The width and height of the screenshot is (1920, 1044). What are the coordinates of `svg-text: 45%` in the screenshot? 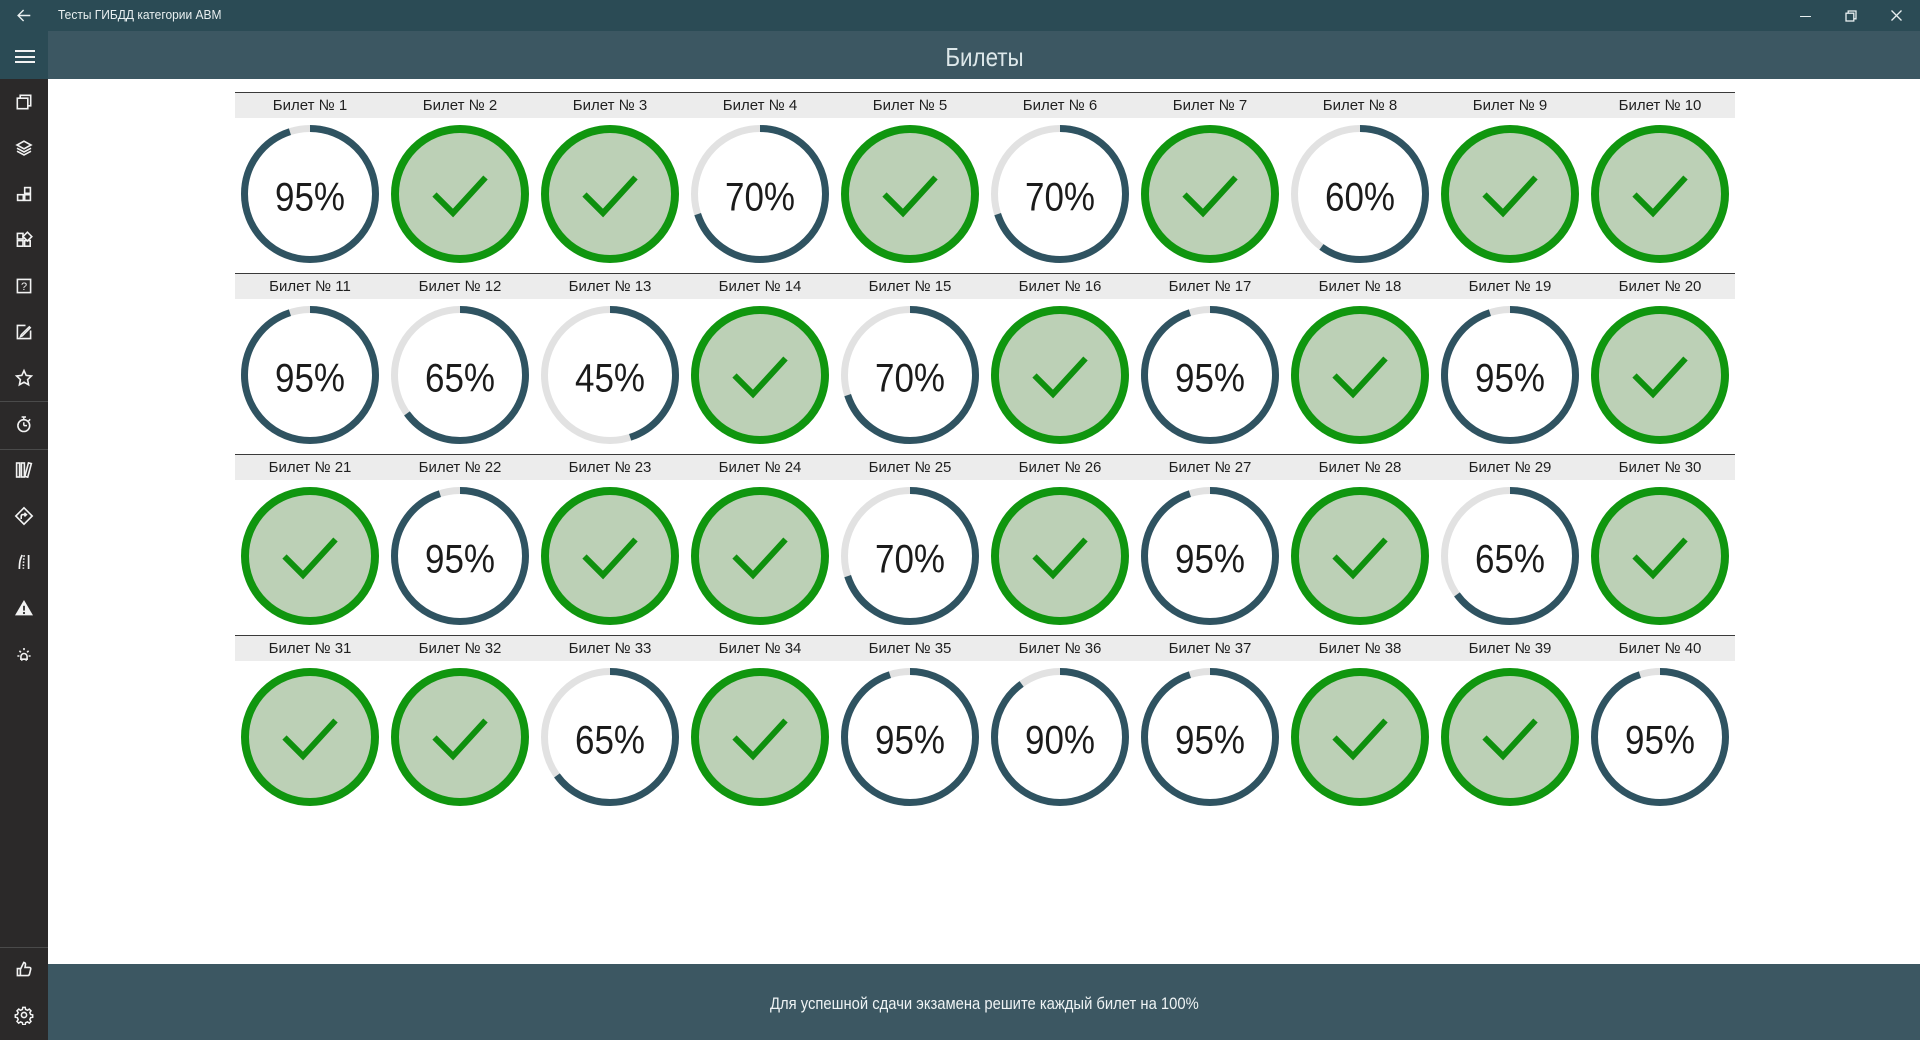 It's located at (610, 379).